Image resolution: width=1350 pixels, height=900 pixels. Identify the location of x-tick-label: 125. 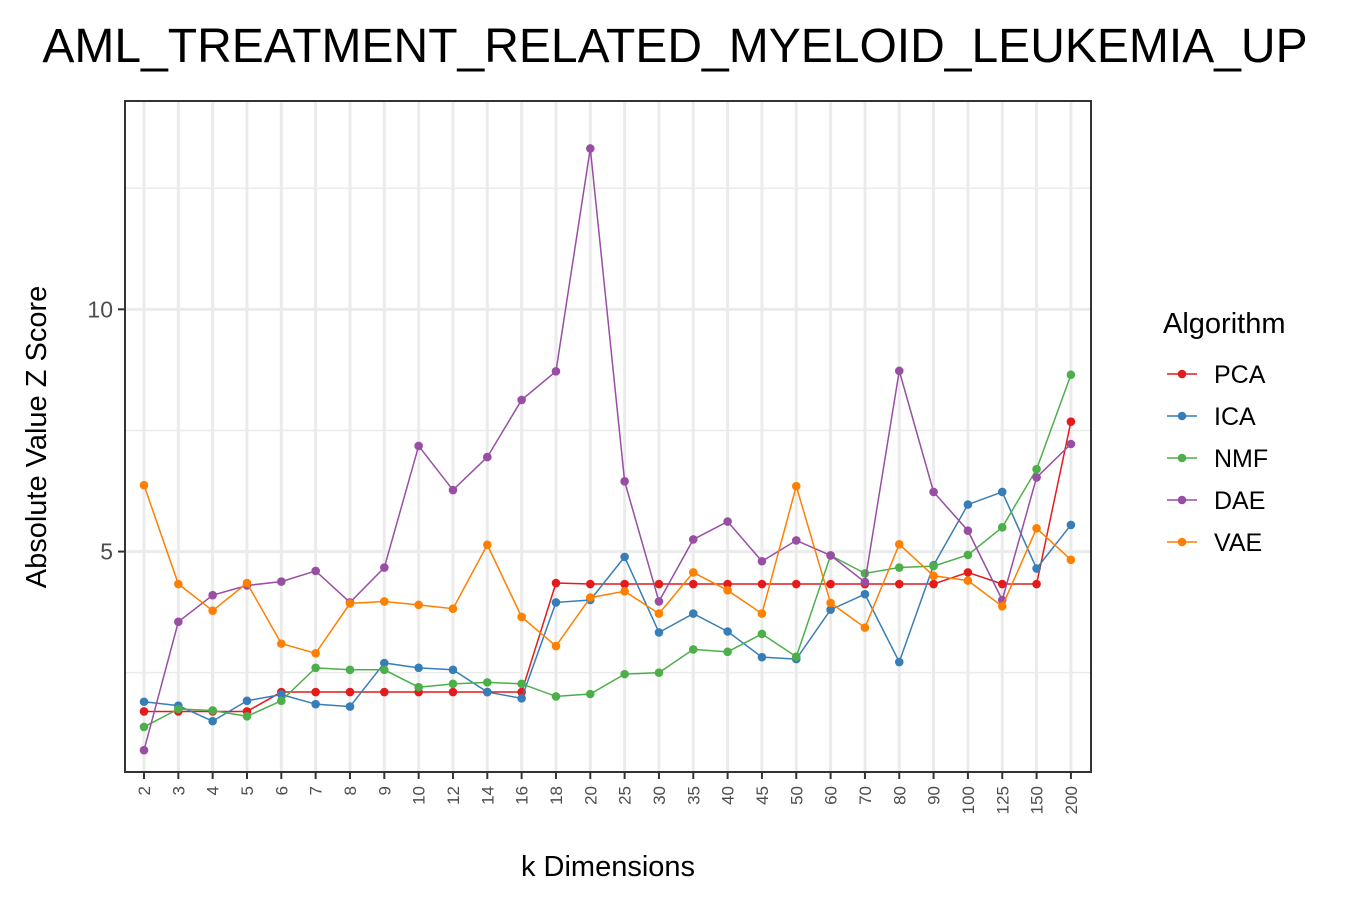
(1002, 800).